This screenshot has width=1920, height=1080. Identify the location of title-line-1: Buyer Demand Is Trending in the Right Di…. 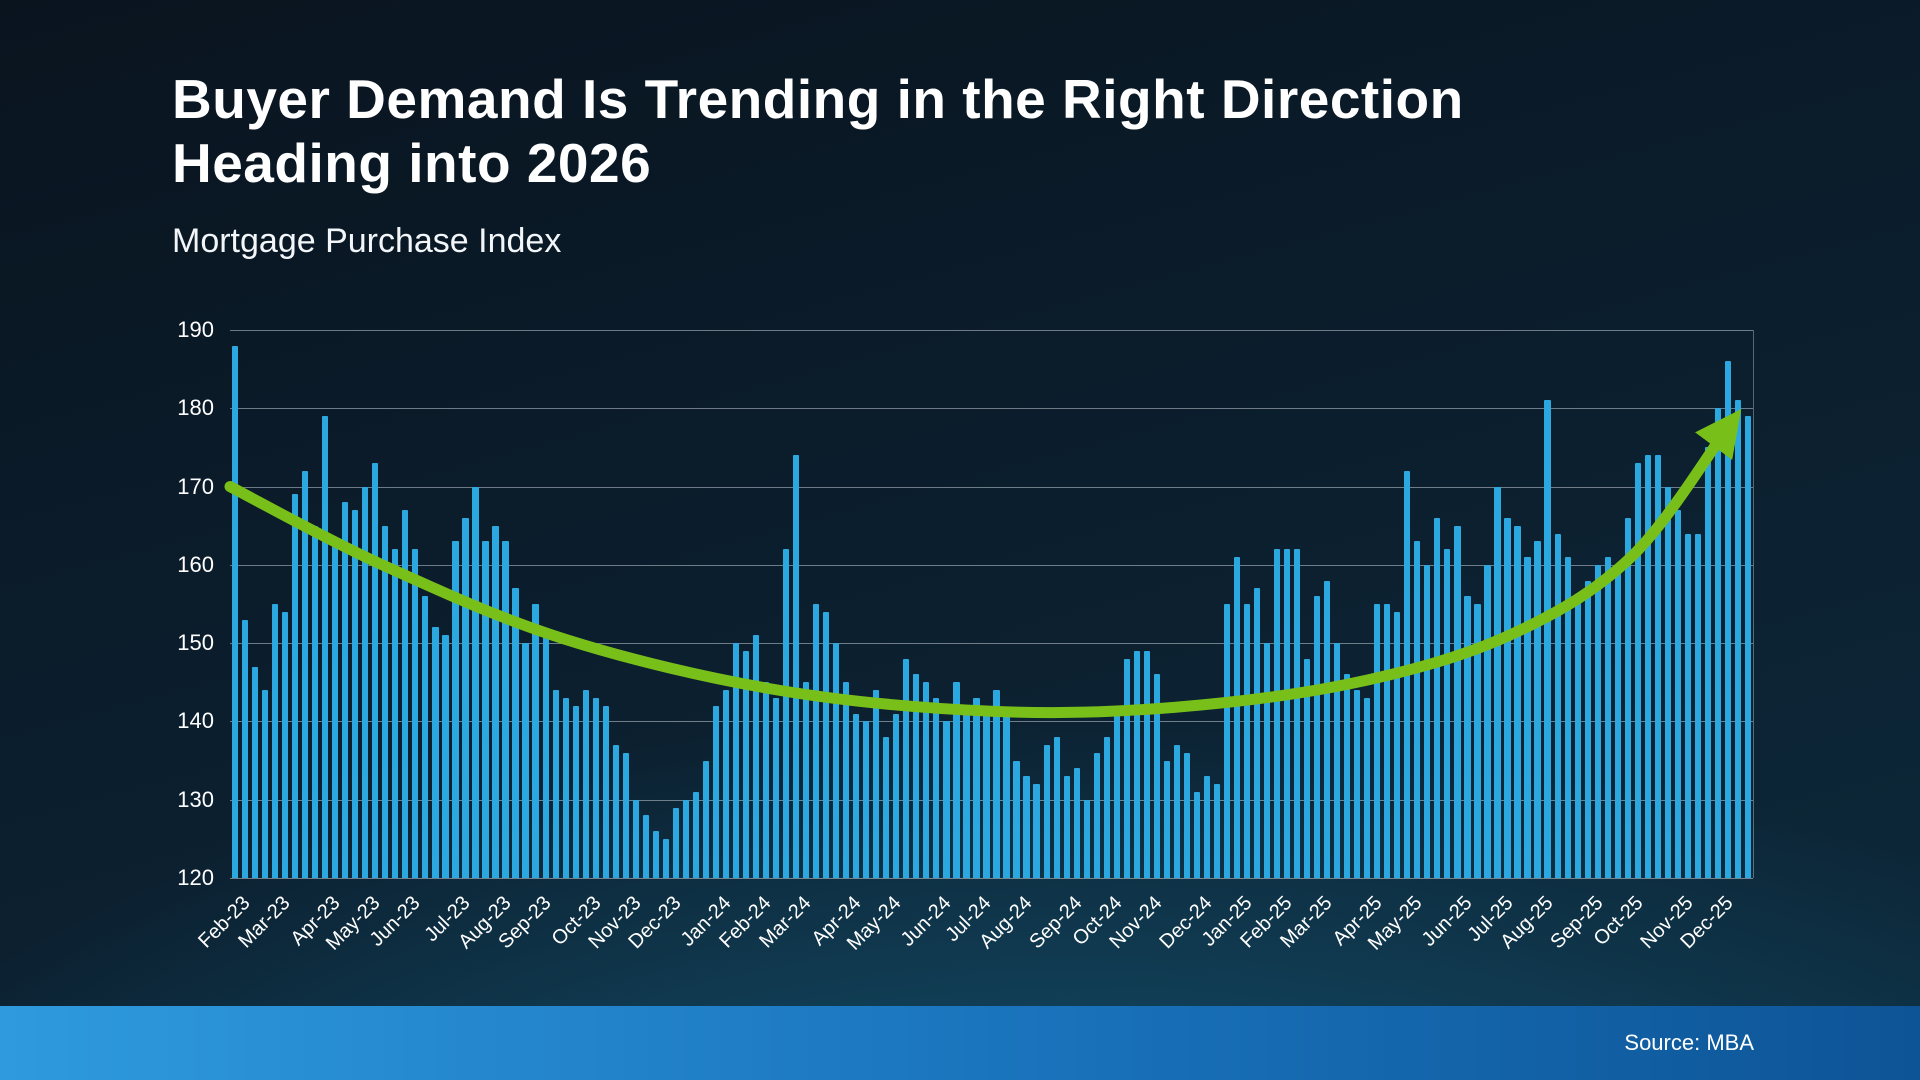
(818, 99).